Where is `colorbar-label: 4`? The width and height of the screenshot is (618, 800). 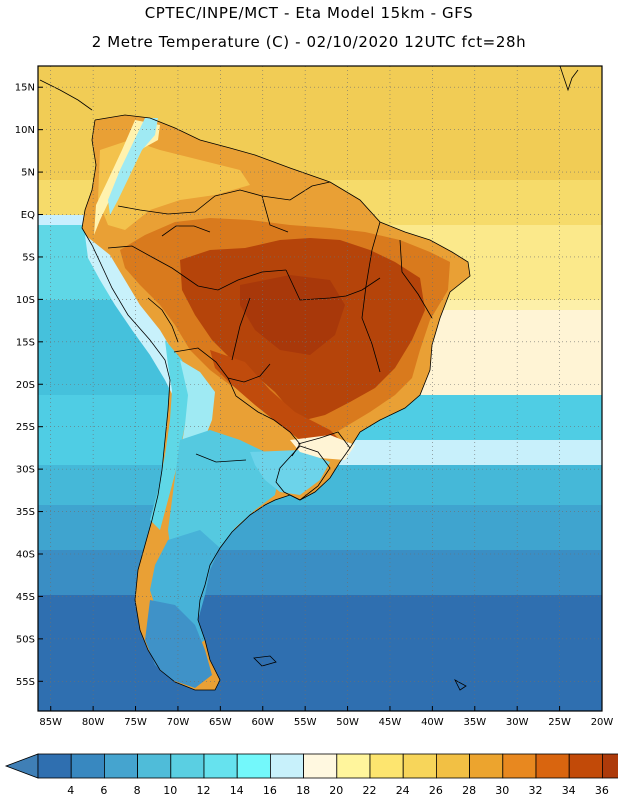
colorbar-label: 4 is located at coordinates (70, 790).